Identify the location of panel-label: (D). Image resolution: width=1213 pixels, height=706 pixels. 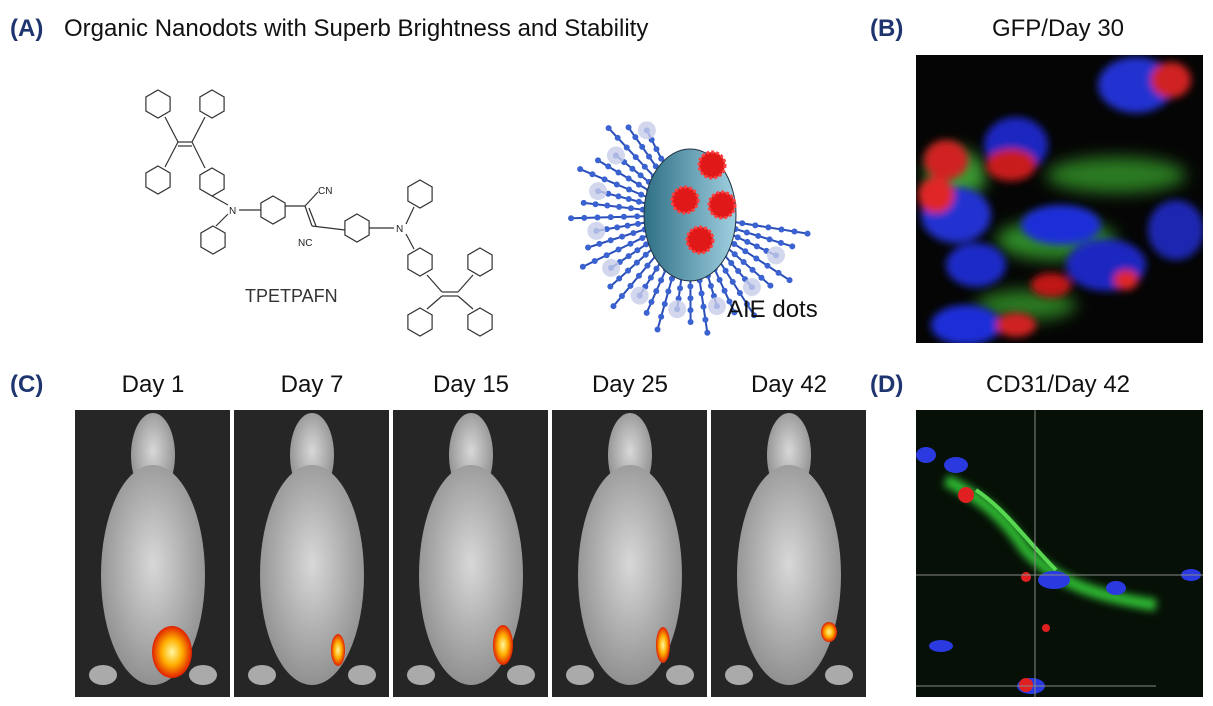
(886, 384).